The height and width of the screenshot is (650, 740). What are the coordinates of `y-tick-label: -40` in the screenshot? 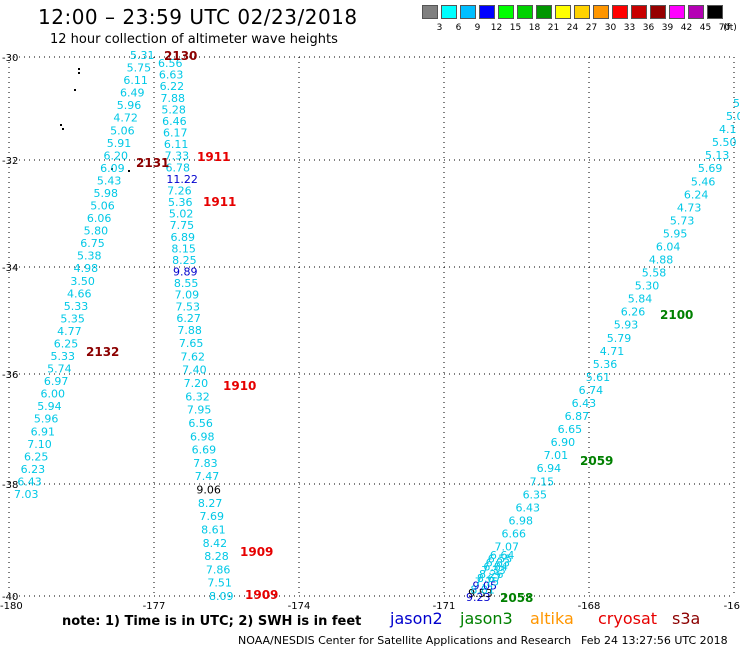 It's located at (10, 597).